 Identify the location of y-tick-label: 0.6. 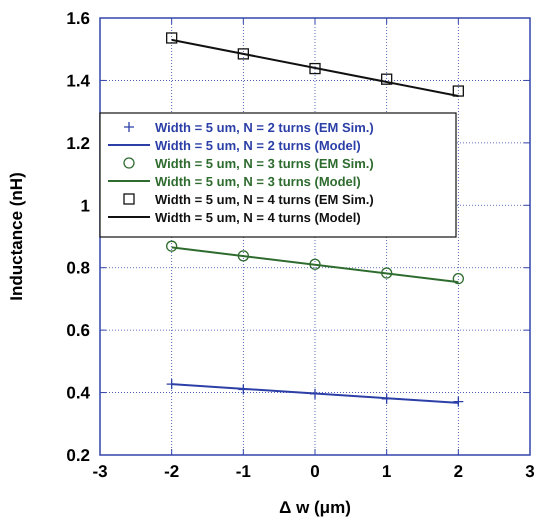
(78, 330).